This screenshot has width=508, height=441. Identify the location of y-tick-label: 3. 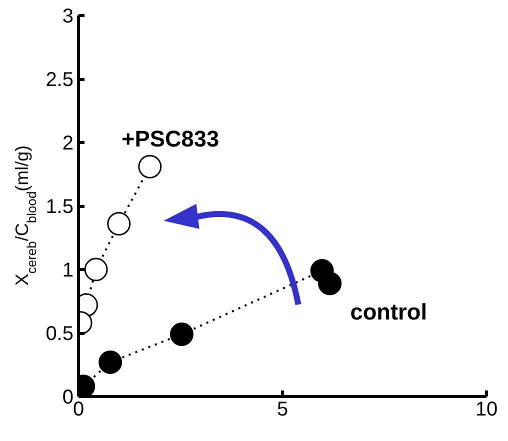
(68, 17).